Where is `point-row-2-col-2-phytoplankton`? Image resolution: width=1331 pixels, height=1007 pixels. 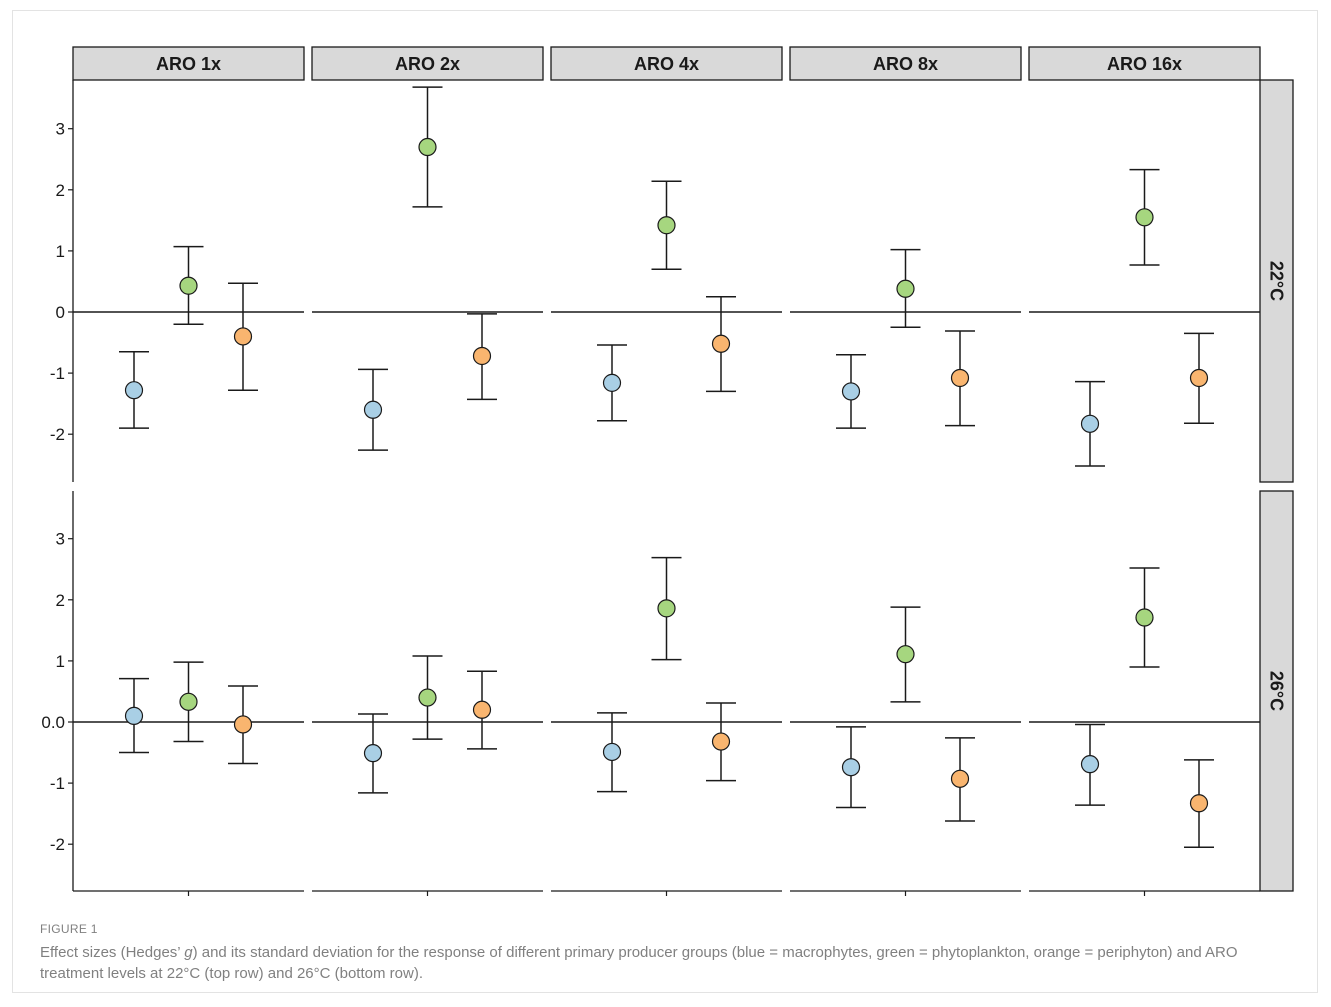
point-row-2-col-2-phytoplankton is located at coordinates (427, 697).